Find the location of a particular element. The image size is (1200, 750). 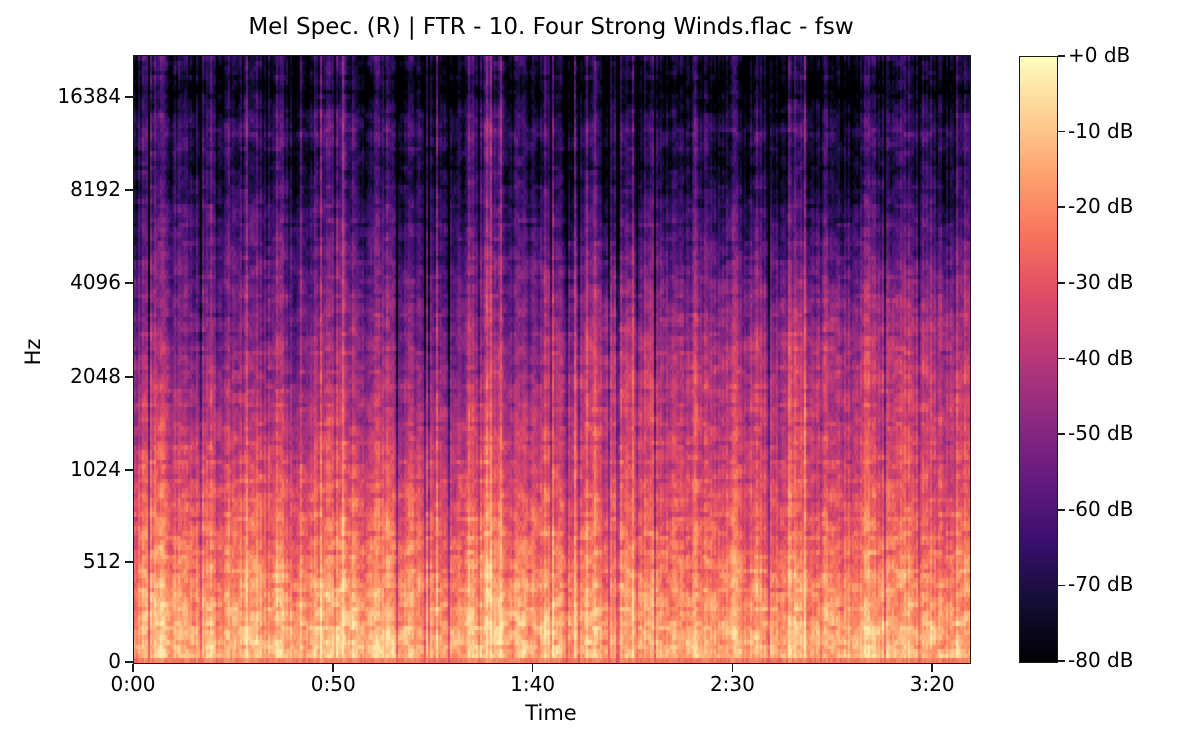

colorbar-tick-label: -20 dB is located at coordinates (1101, 206).